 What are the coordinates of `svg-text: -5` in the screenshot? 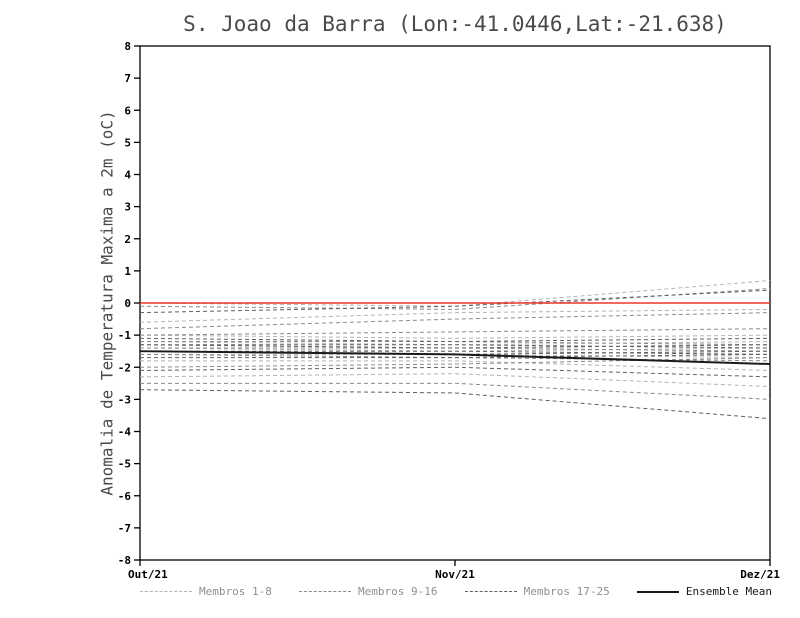 It's located at (124, 464).